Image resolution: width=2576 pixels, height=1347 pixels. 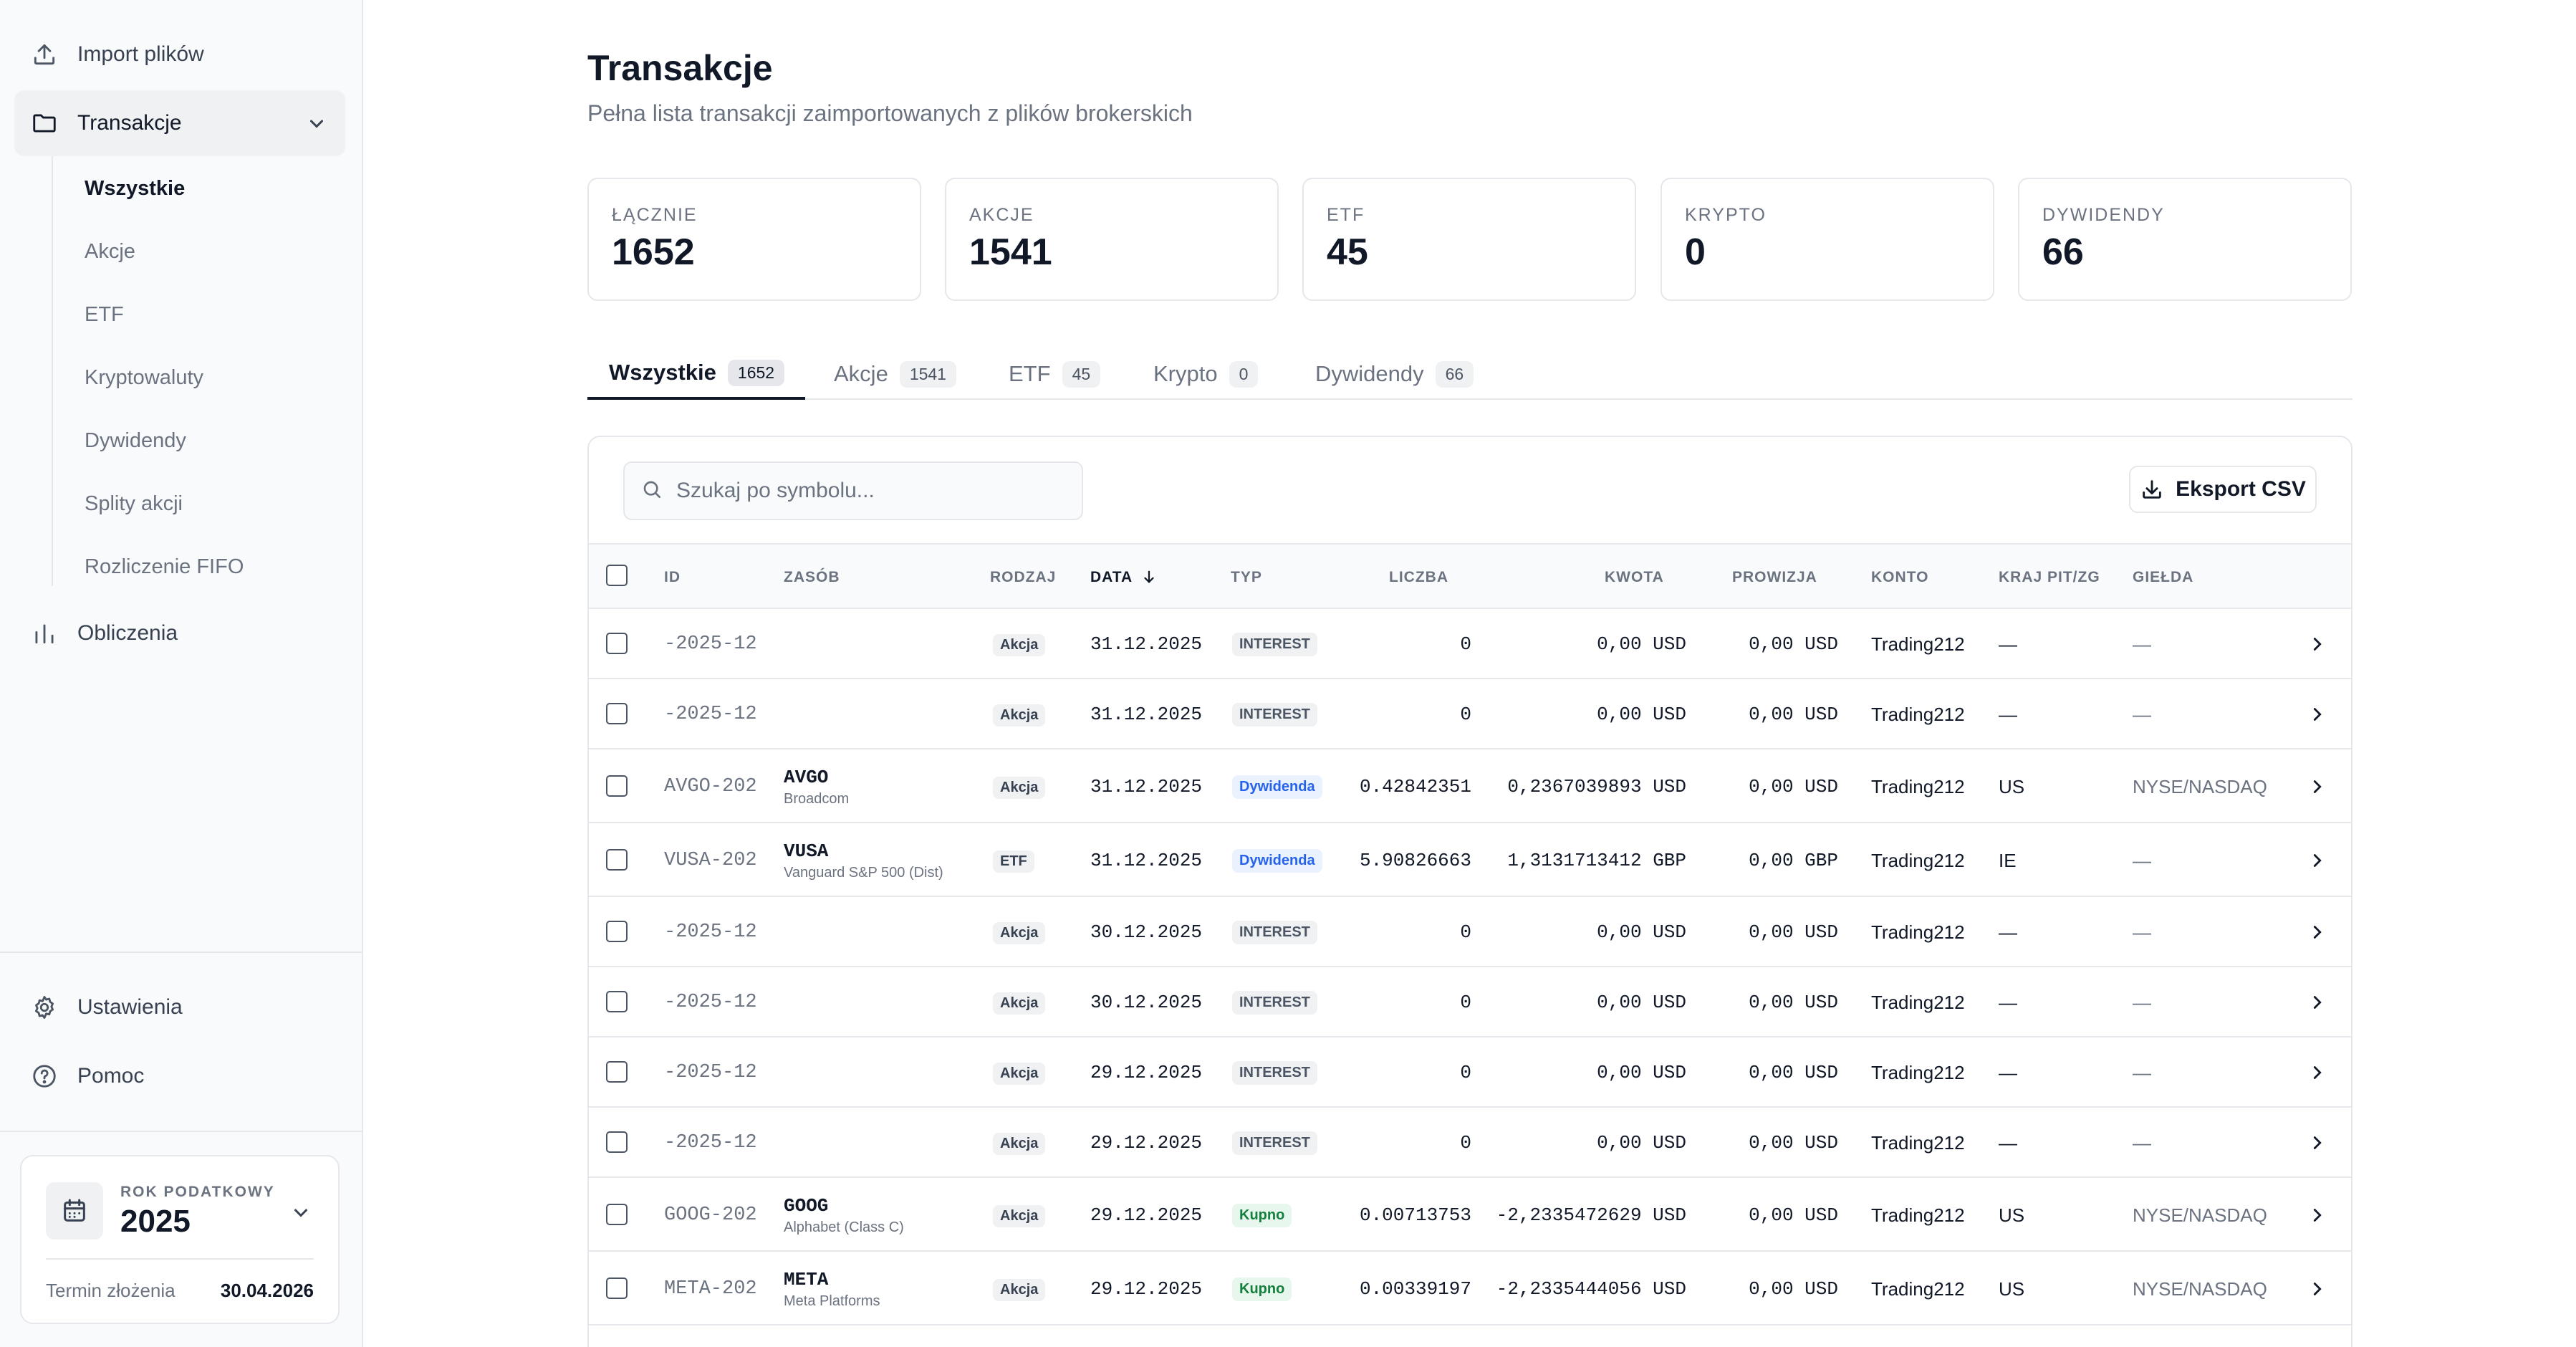 I want to click on column-header-type: TYP, so click(x=1246, y=577).